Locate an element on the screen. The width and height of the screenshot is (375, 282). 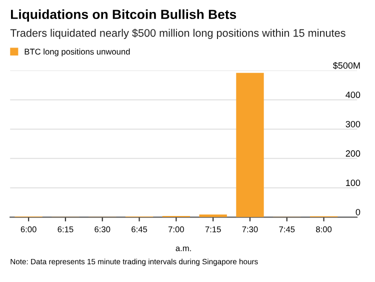
x-tick-label: 7:15 is located at coordinates (213, 229).